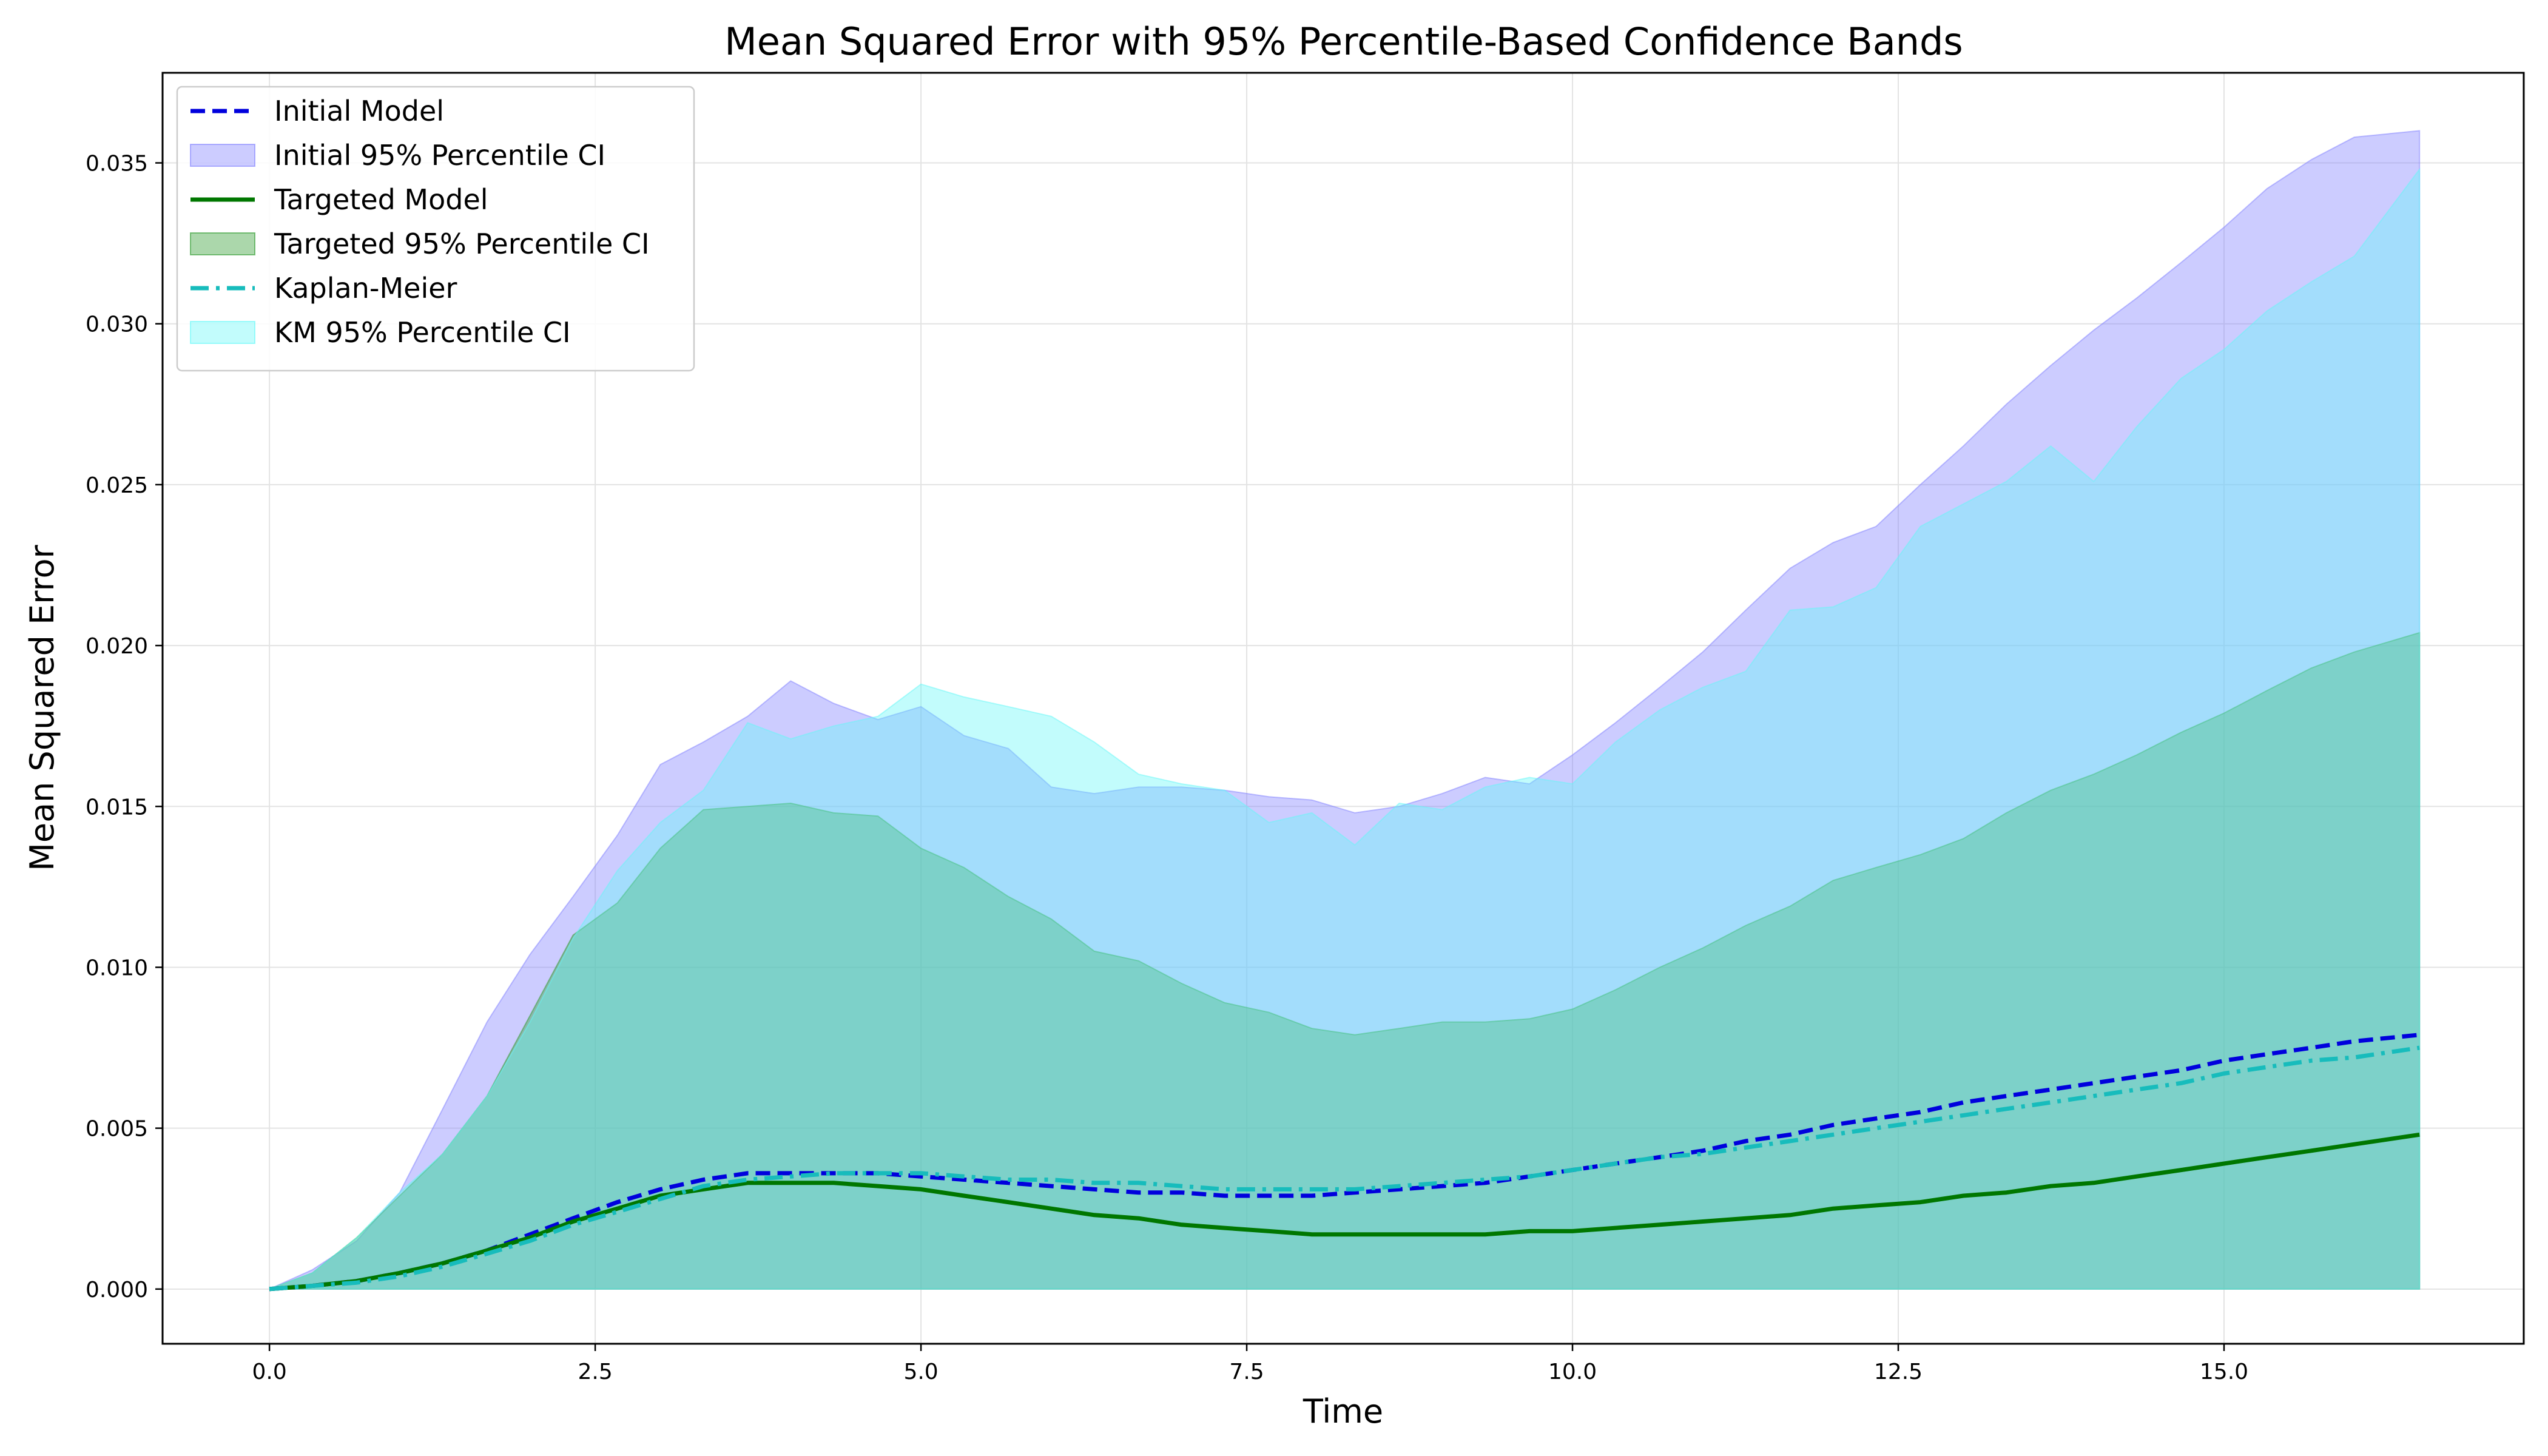 This screenshot has width=2548, height=1456. What do you see at coordinates (117, 807) in the screenshot?
I see `y-tick-label: 0.015` at bounding box center [117, 807].